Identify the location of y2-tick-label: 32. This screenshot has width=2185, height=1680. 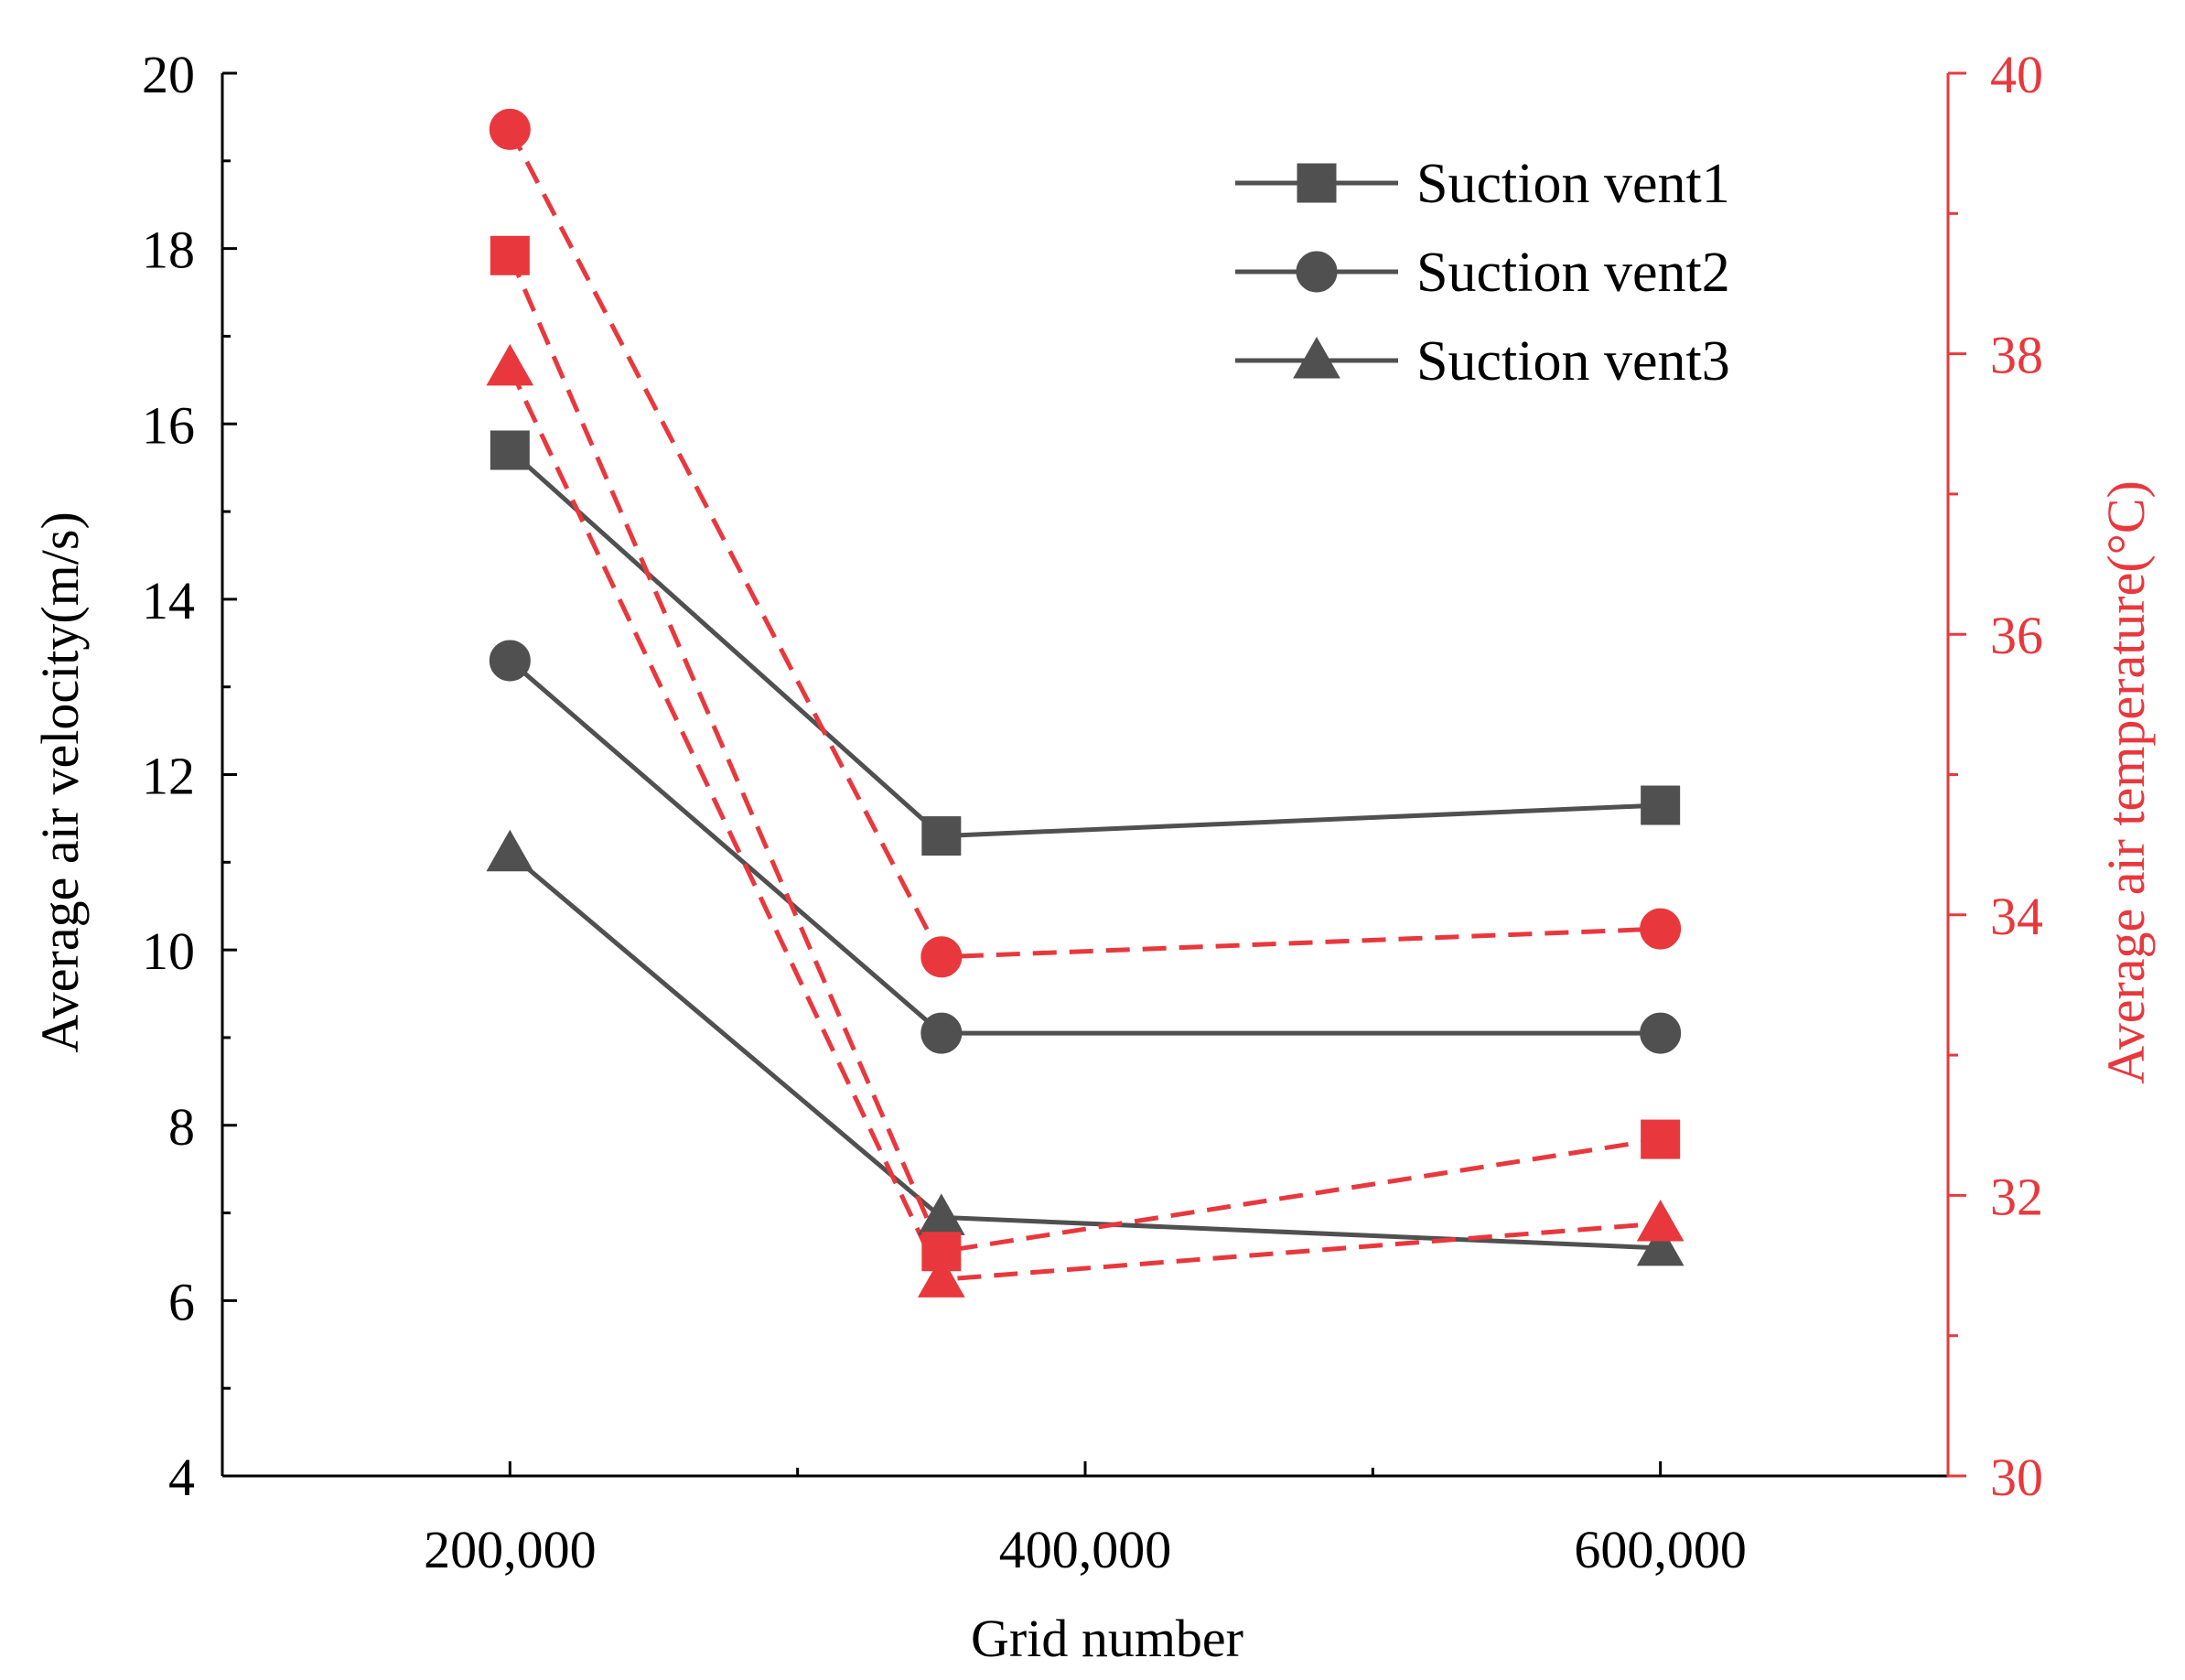
(2016, 1196).